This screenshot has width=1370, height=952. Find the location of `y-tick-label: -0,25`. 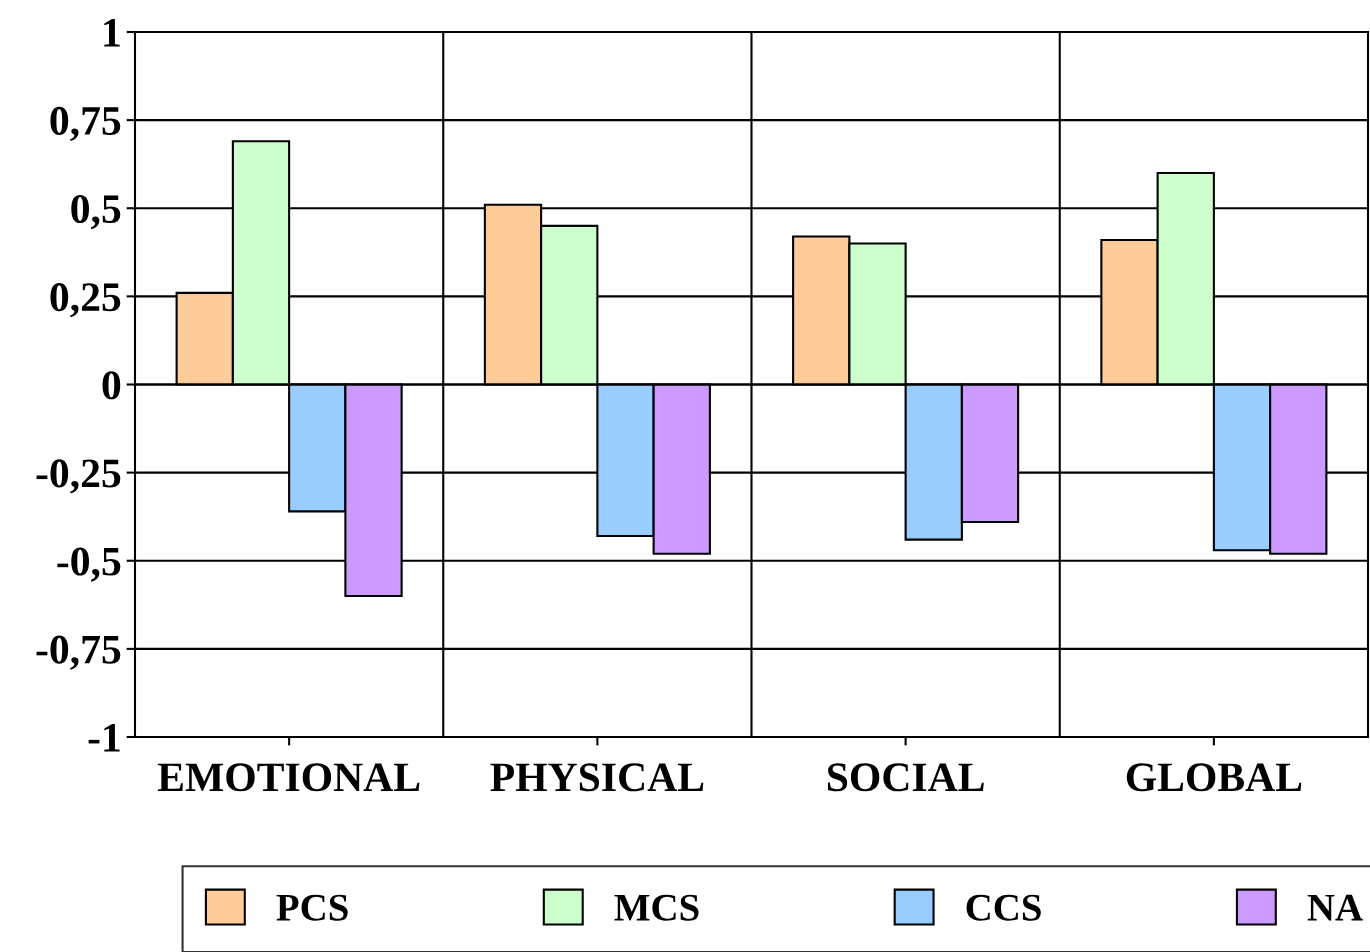

y-tick-label: -0,25 is located at coordinates (78, 476).